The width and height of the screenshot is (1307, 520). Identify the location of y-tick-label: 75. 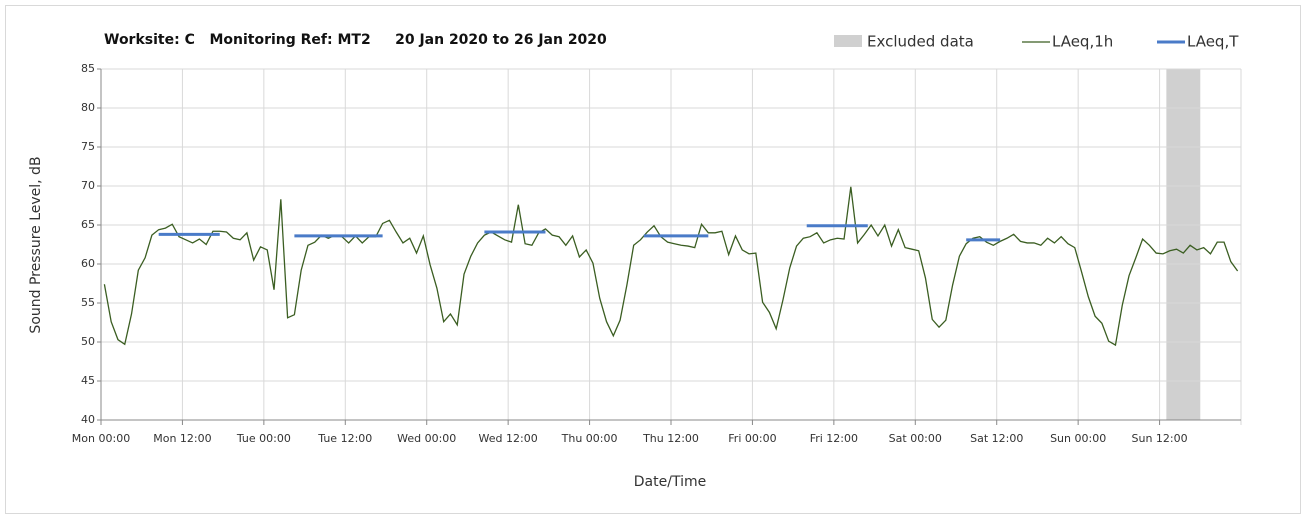
(88, 146).